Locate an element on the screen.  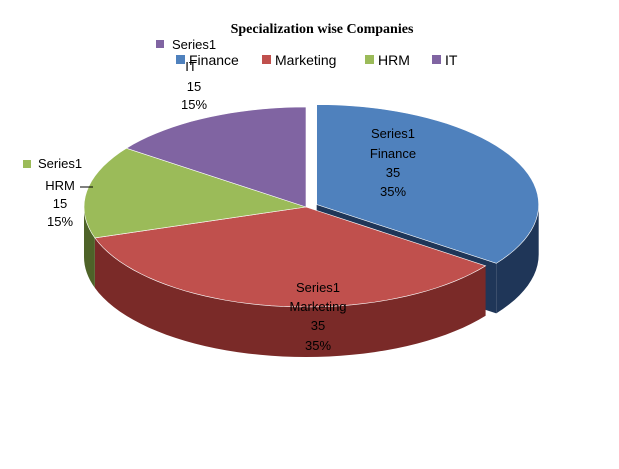
data-label-category-hrm: HRM is located at coordinates (60, 185).